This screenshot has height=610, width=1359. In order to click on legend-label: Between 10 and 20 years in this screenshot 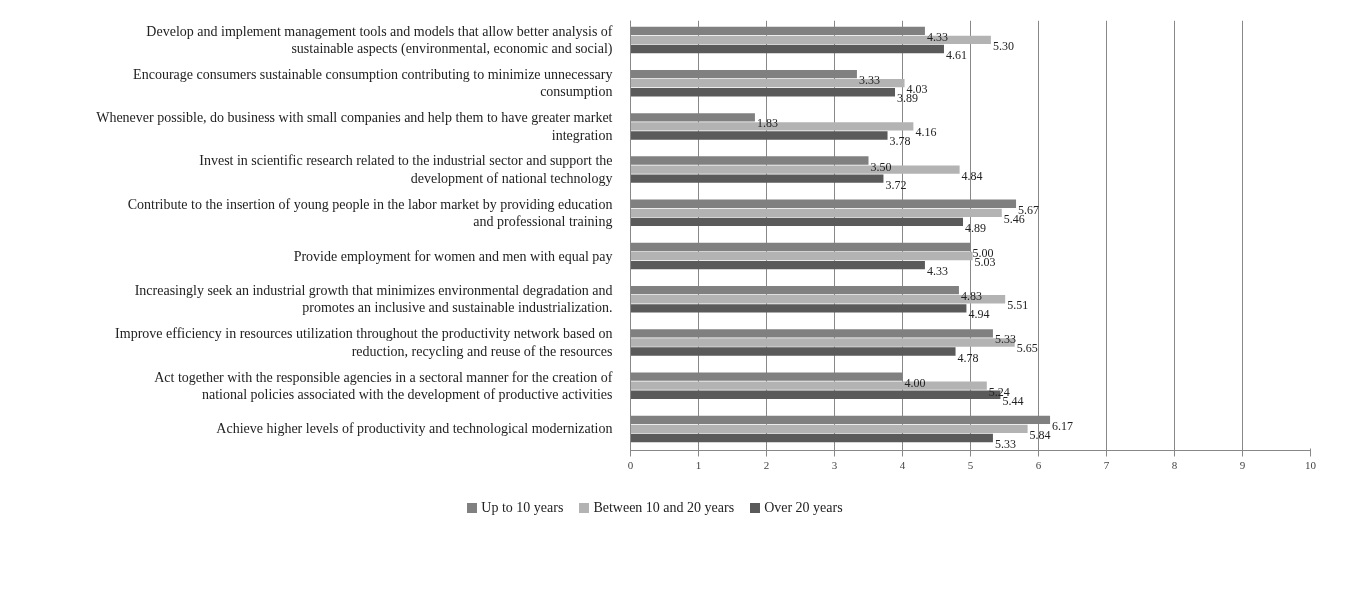, I will do `click(664, 508)`.